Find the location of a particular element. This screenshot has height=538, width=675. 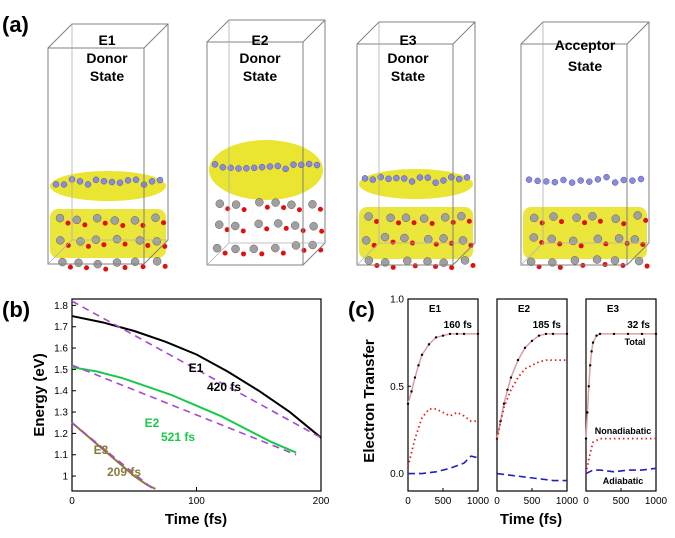

state-e1-line3: State is located at coordinates (107, 76).